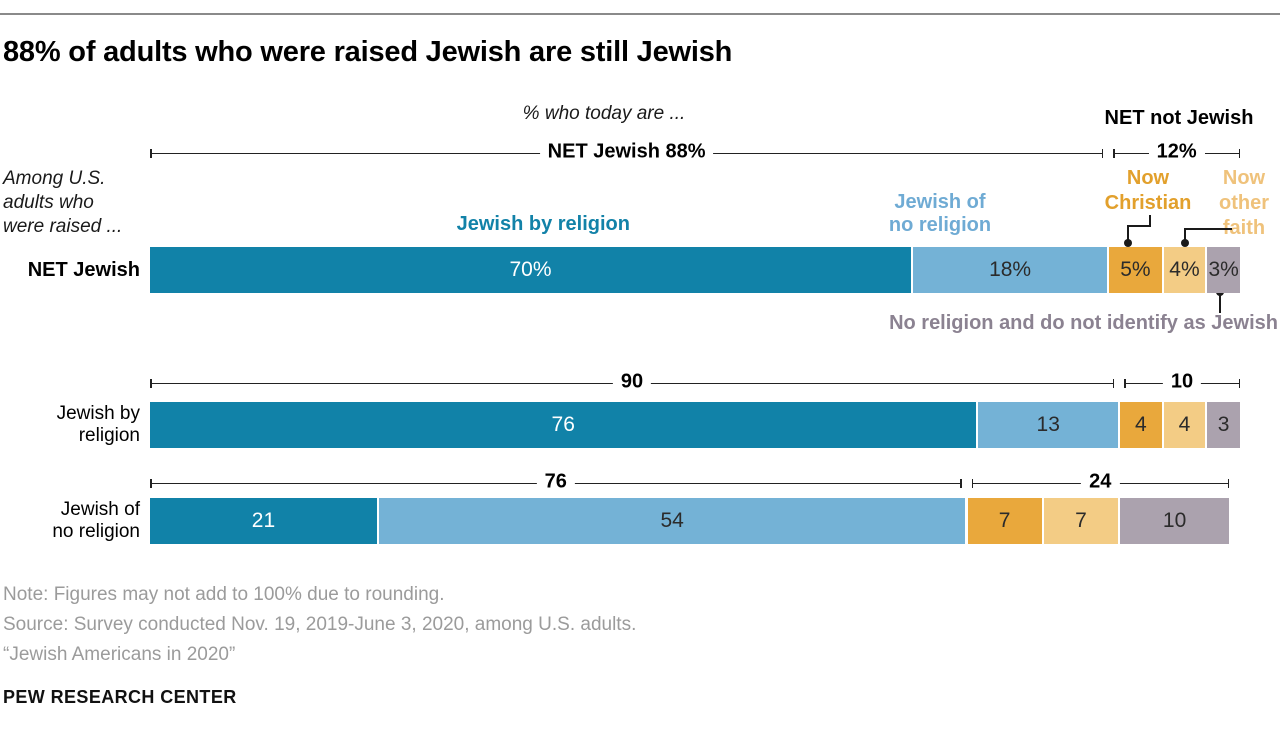 The image size is (1280, 752). I want to click on bar-segment-now-other-faith: 4, so click(1184, 425).